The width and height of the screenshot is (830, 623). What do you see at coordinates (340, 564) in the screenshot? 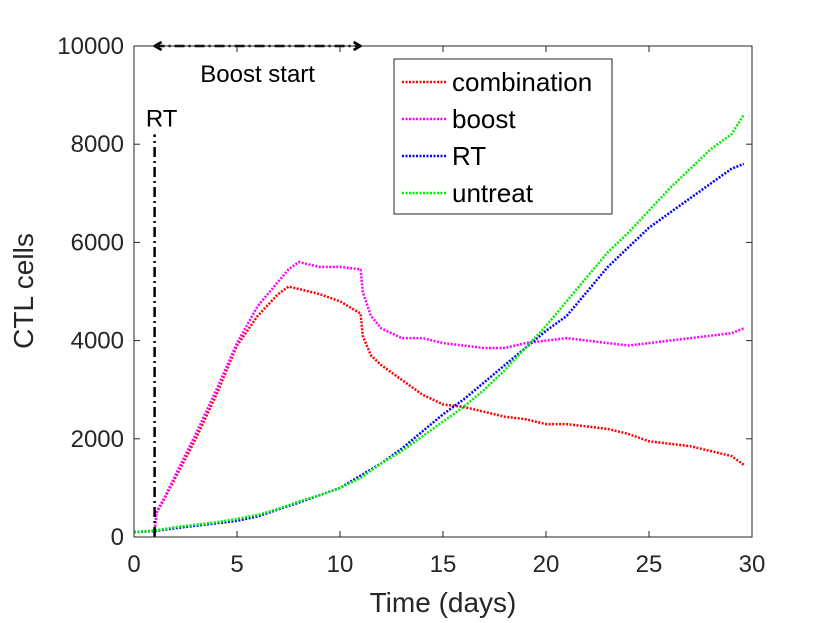
I see `x-tick-label-10: 10` at bounding box center [340, 564].